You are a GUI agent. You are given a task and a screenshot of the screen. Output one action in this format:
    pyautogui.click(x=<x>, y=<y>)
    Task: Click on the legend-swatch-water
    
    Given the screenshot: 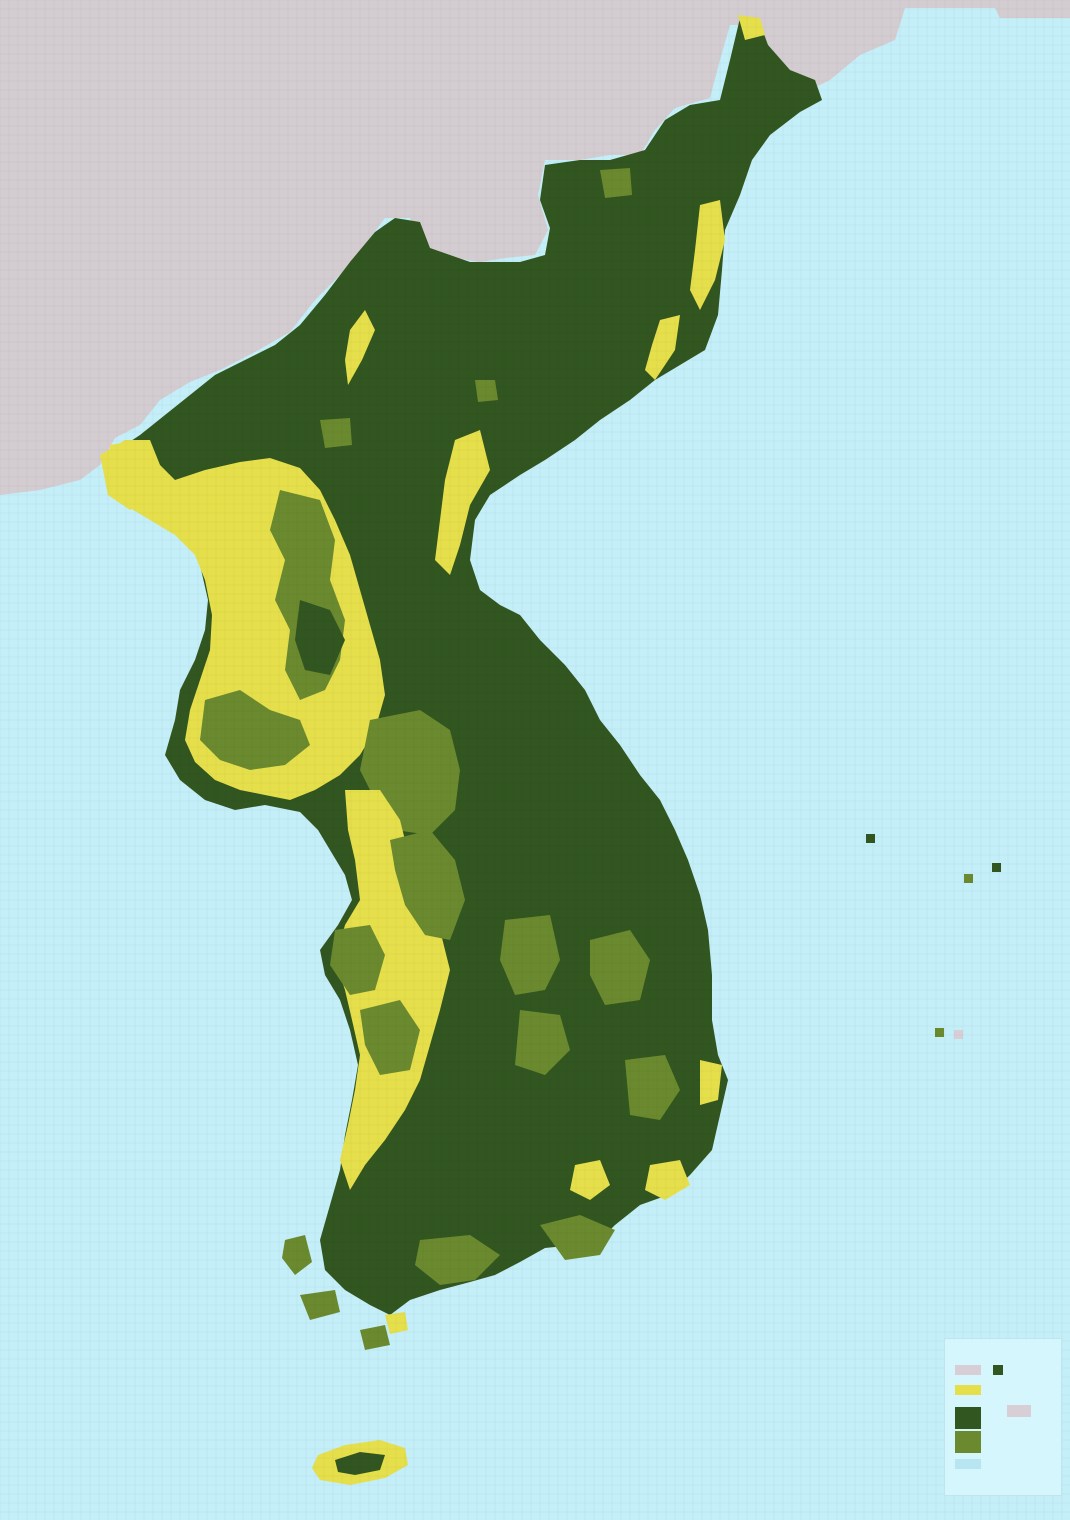 What is the action you would take?
    pyautogui.click(x=968, y=1464)
    